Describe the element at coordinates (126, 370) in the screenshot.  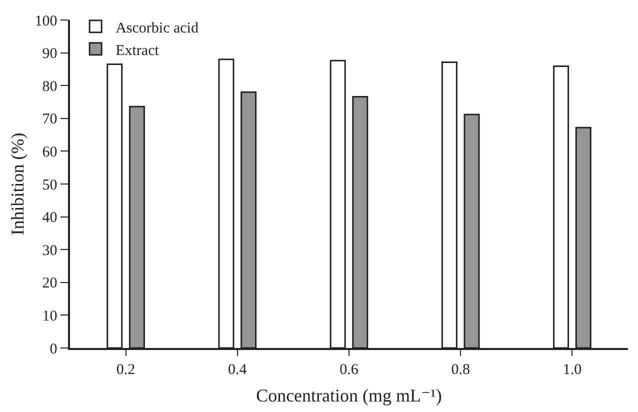
I see `x-tick-label: 0.2` at that location.